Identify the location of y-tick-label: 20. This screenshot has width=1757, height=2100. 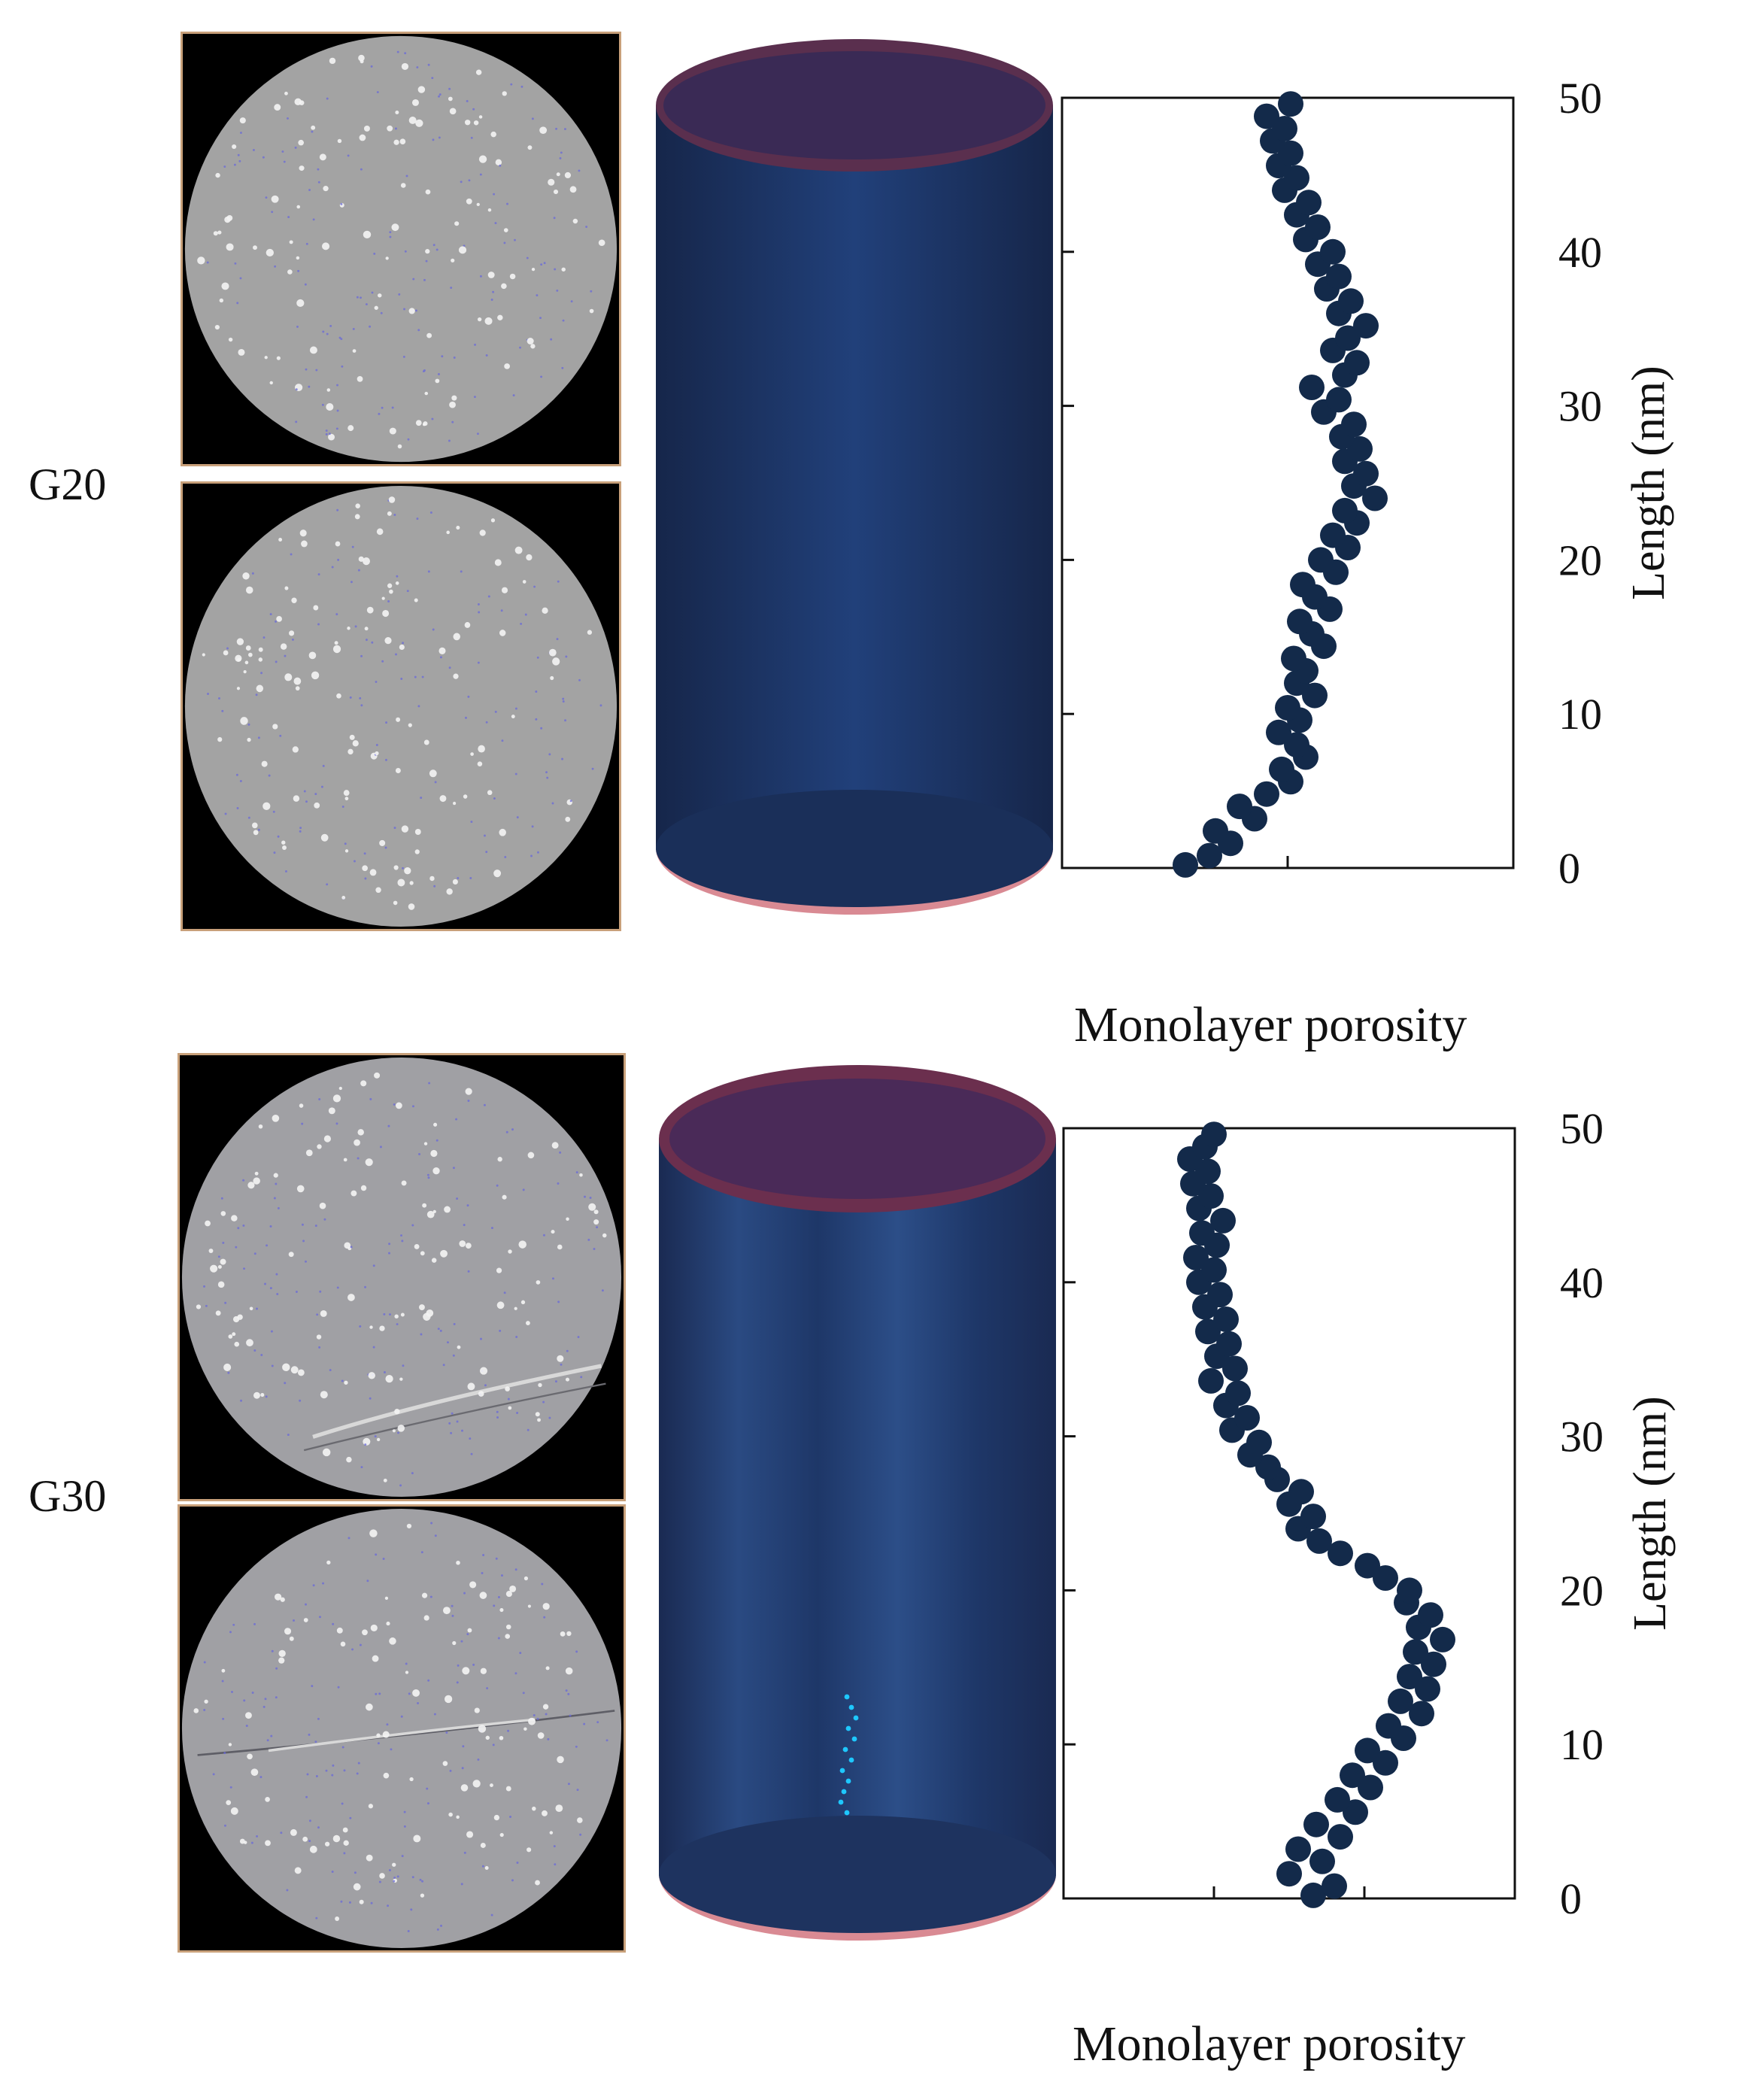
(1580, 560).